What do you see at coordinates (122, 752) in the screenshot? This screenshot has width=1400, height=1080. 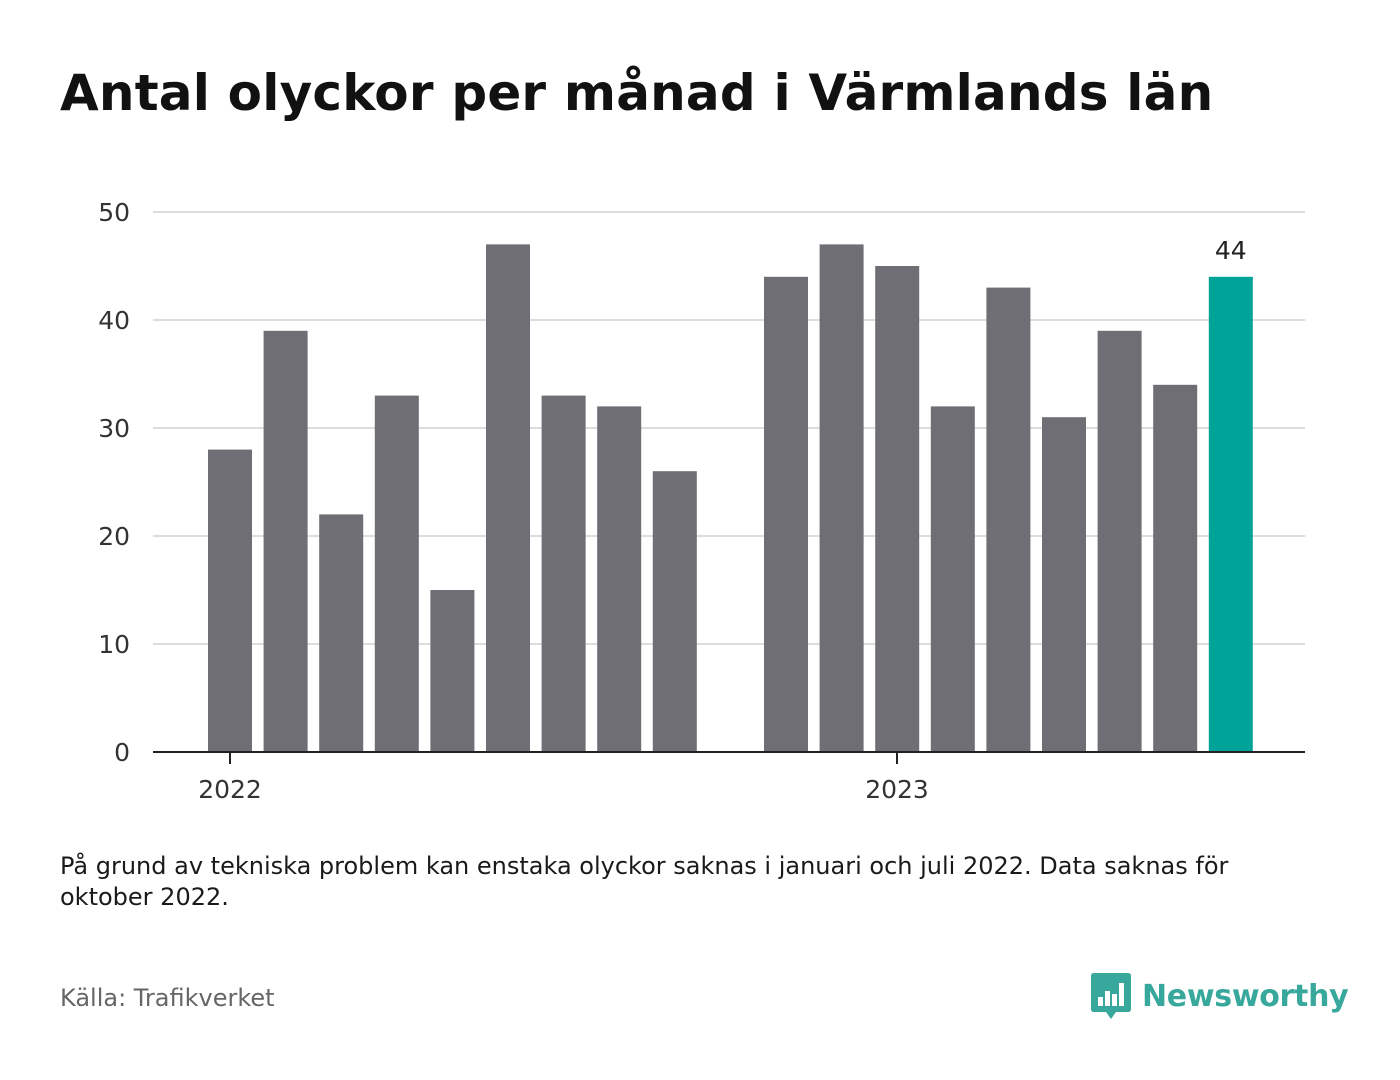 I see `y-tick-label: 0` at bounding box center [122, 752].